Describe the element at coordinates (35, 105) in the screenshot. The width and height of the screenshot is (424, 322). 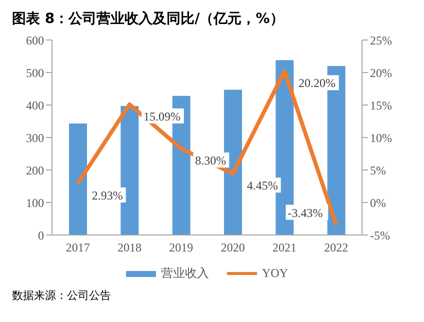
I see `y-tick-label: 400` at that location.